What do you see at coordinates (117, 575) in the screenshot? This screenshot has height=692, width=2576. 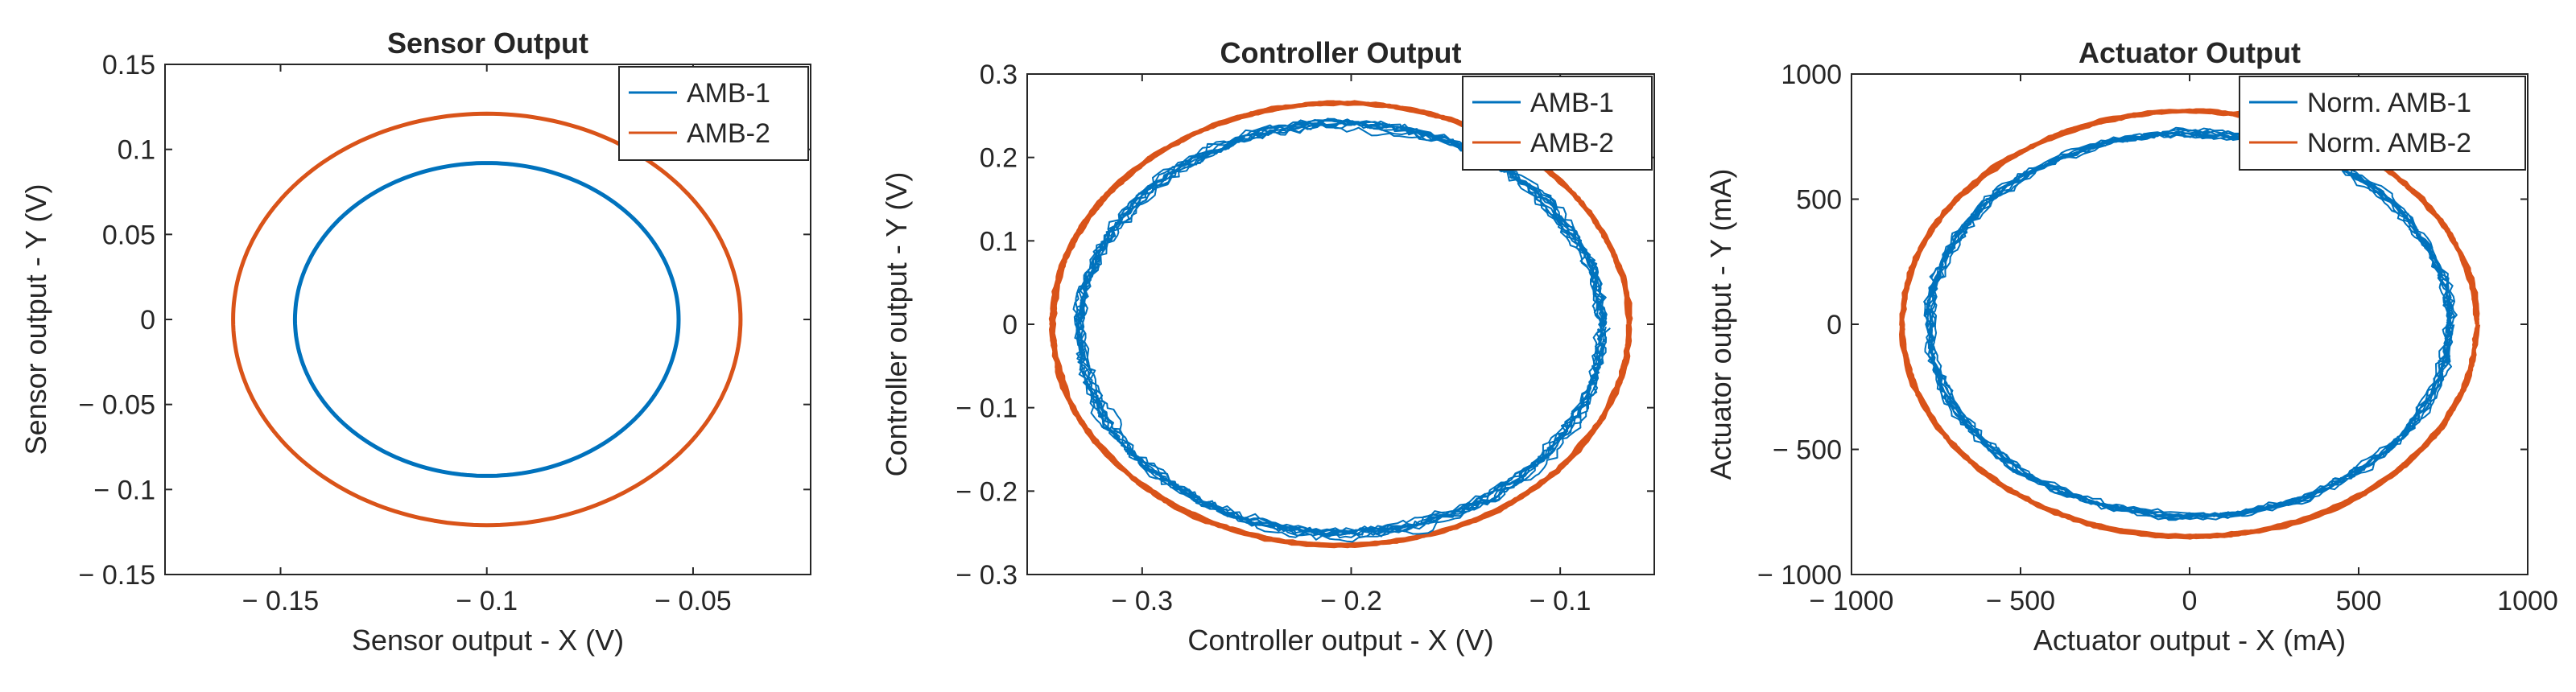 I see `y-tick-label: − 0.15` at bounding box center [117, 575].